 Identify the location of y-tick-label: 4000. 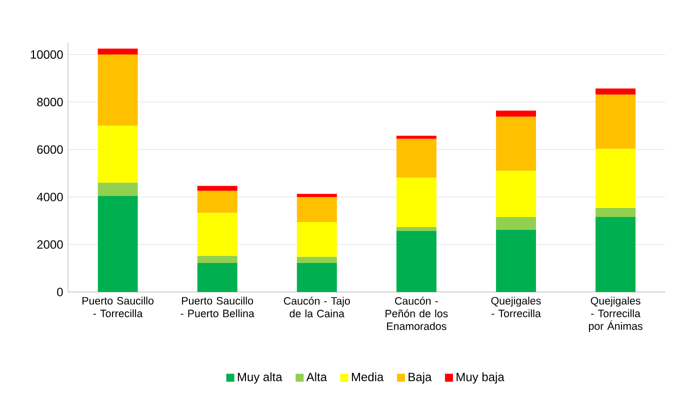
(49, 197).